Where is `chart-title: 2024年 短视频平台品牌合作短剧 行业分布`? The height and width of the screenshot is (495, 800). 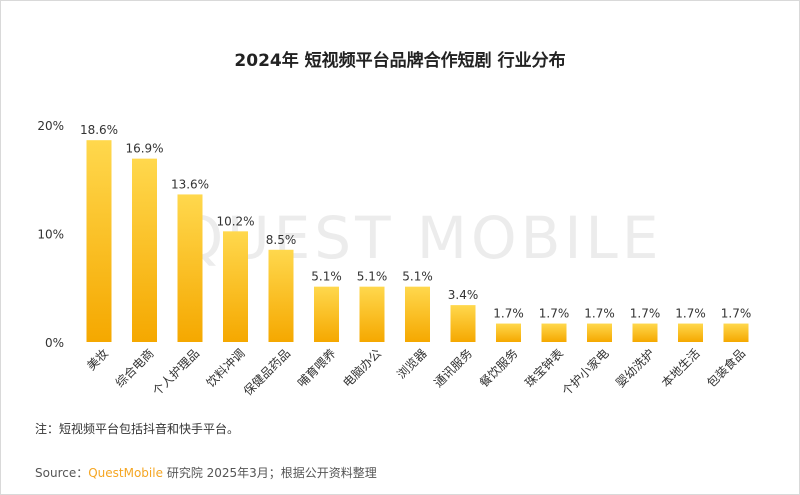
chart-title: 2024年 短视频平台品牌合作短剧 行业分布 is located at coordinates (400, 61).